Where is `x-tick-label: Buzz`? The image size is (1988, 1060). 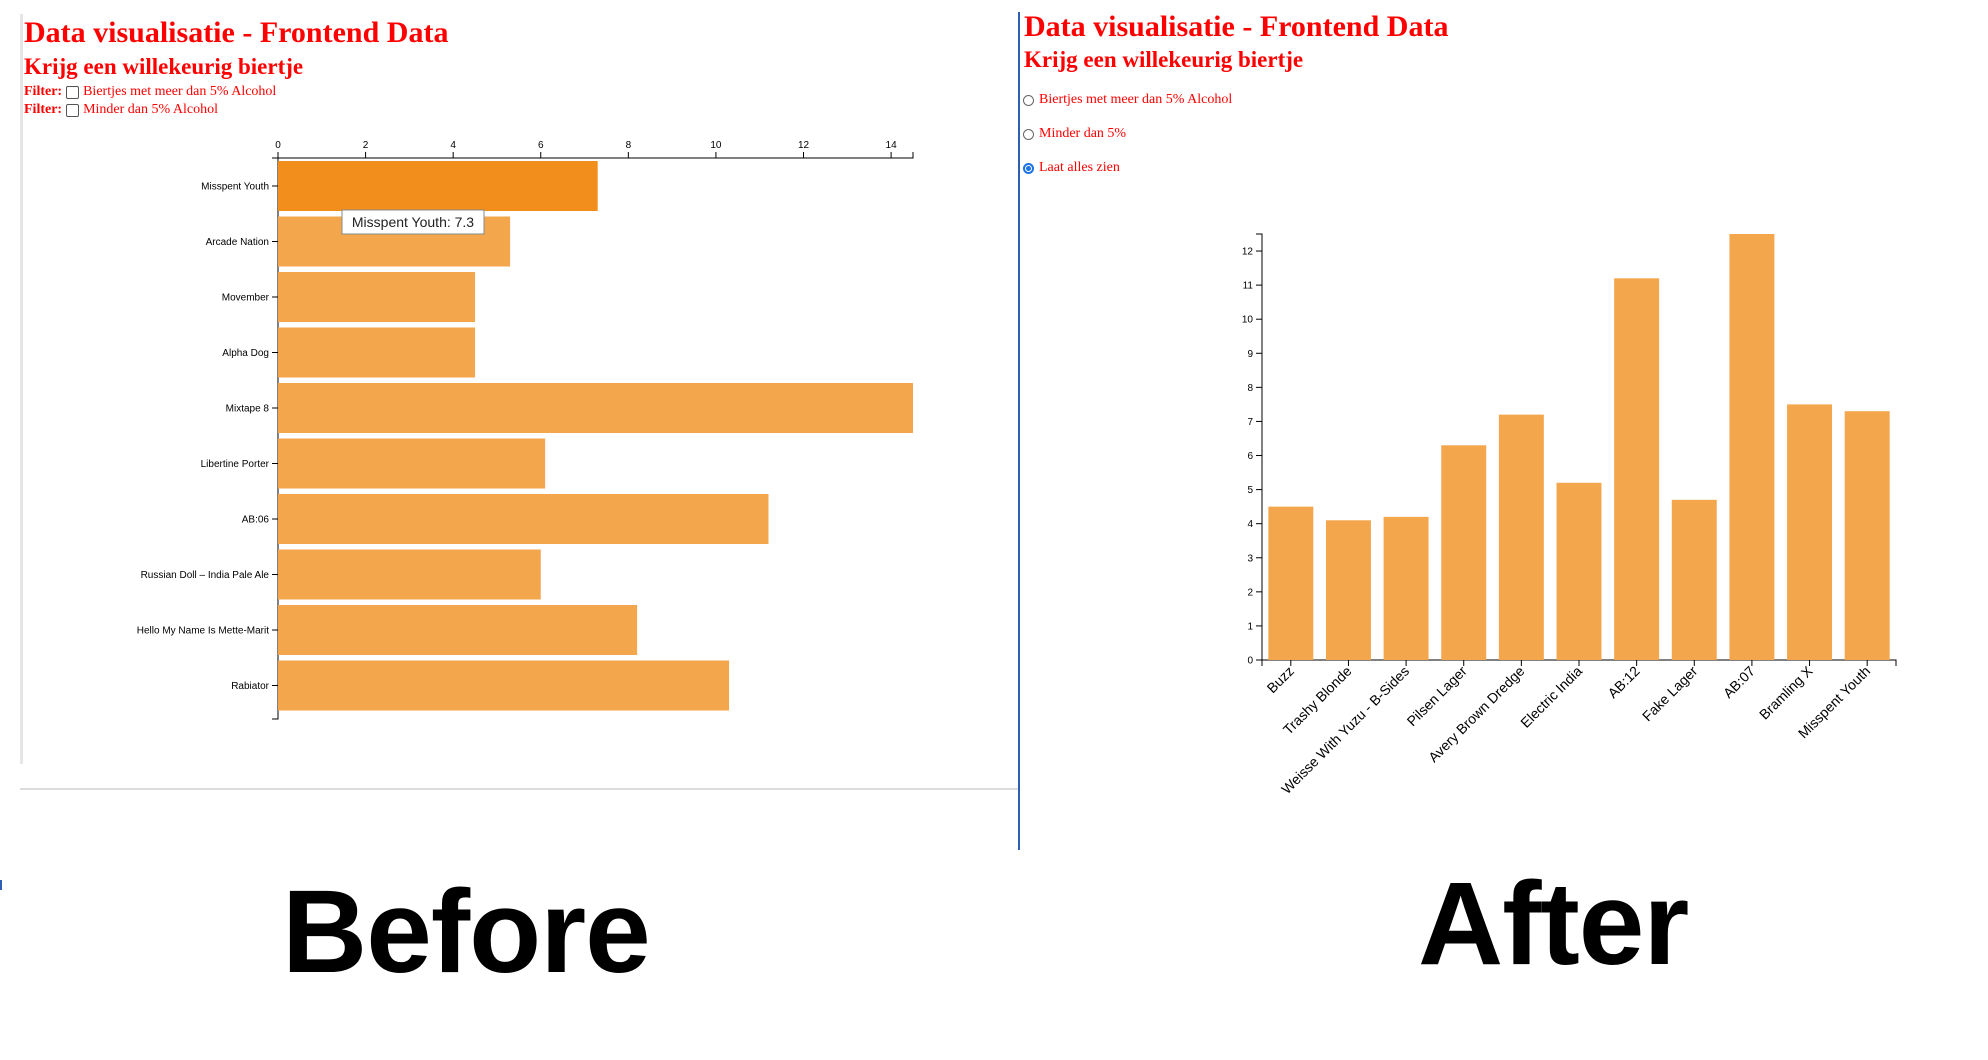
x-tick-label: Buzz is located at coordinates (1280, 679).